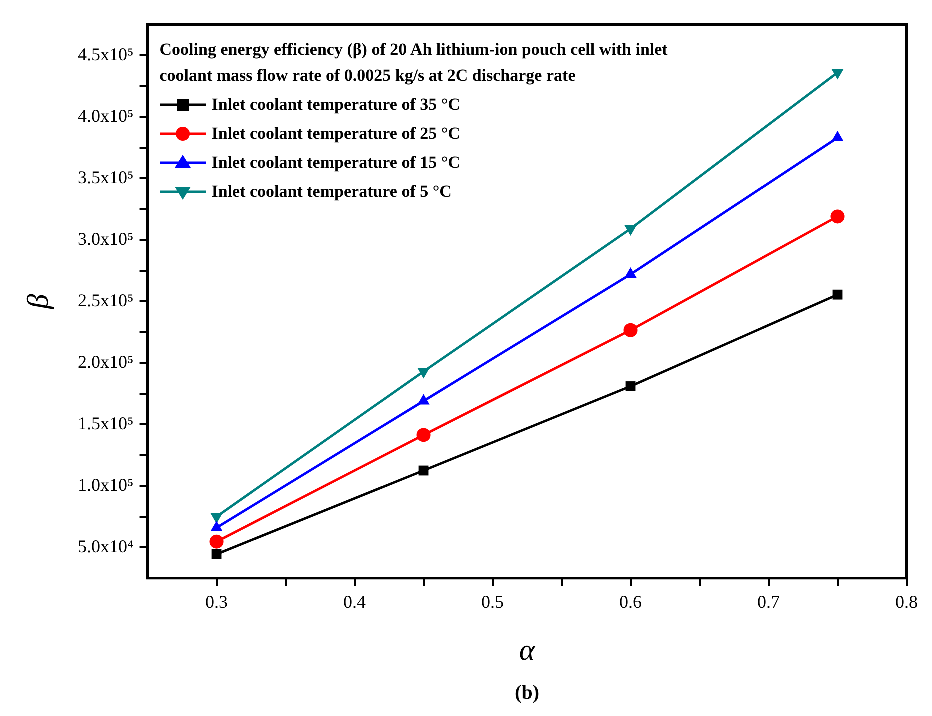 The width and height of the screenshot is (932, 716). Describe the element at coordinates (414, 62) in the screenshot. I see `text: Cooling energy efficiency (β) of 20 Ah lithium-ion pouch cell with inlet coolant mass flow rate of 0.0025 kg/s at 2C discharge rate` at that location.